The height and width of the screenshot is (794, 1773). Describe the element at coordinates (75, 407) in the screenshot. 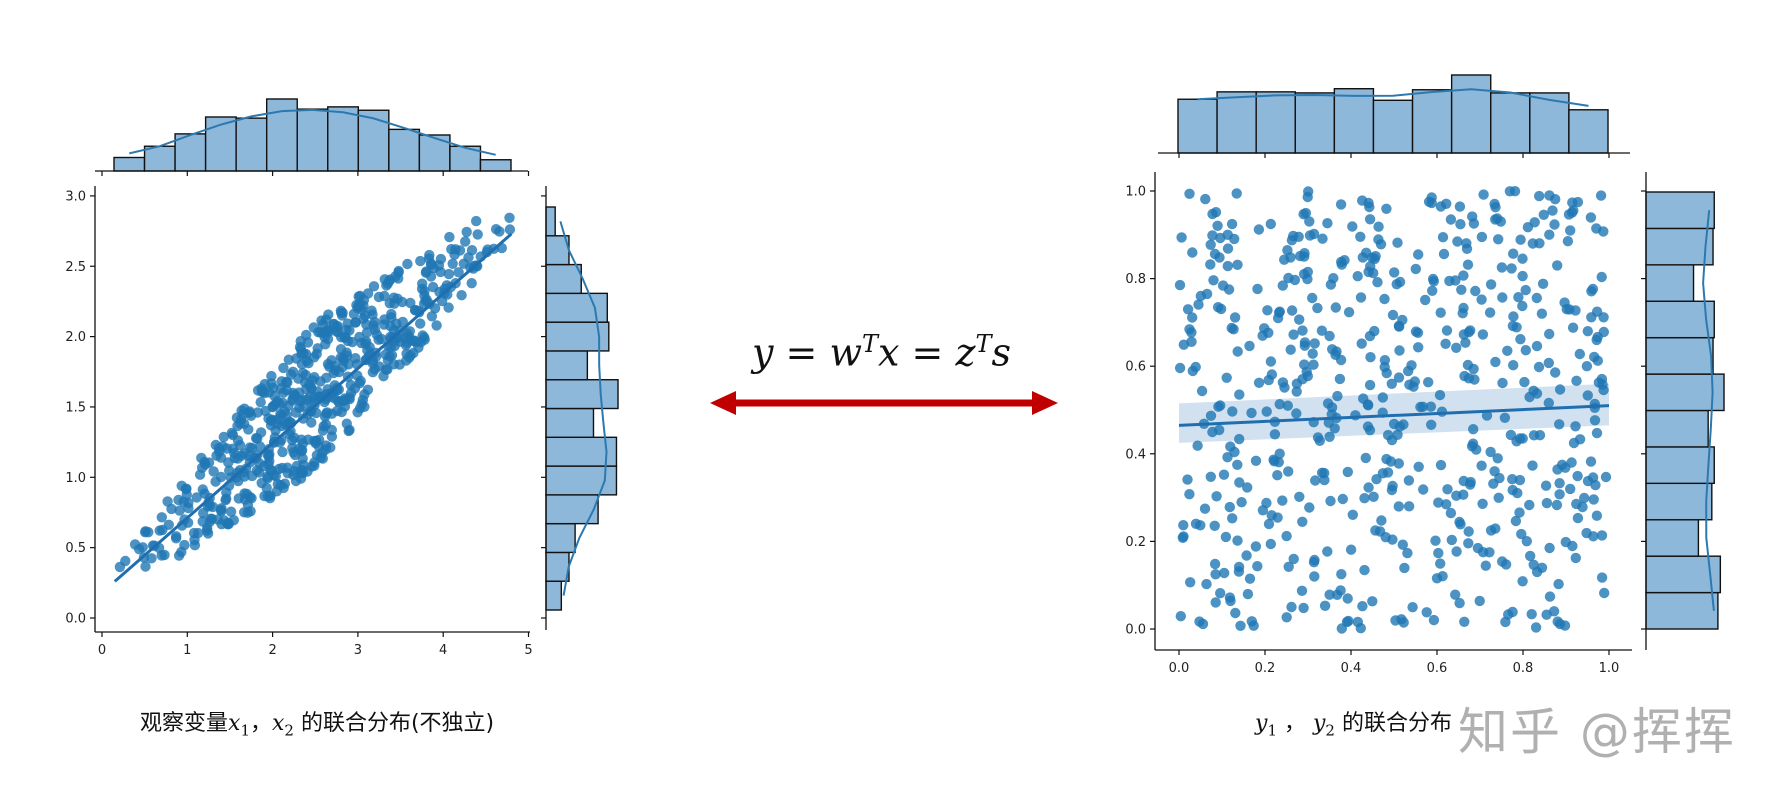

I see `y-tick-label: 1.5` at that location.